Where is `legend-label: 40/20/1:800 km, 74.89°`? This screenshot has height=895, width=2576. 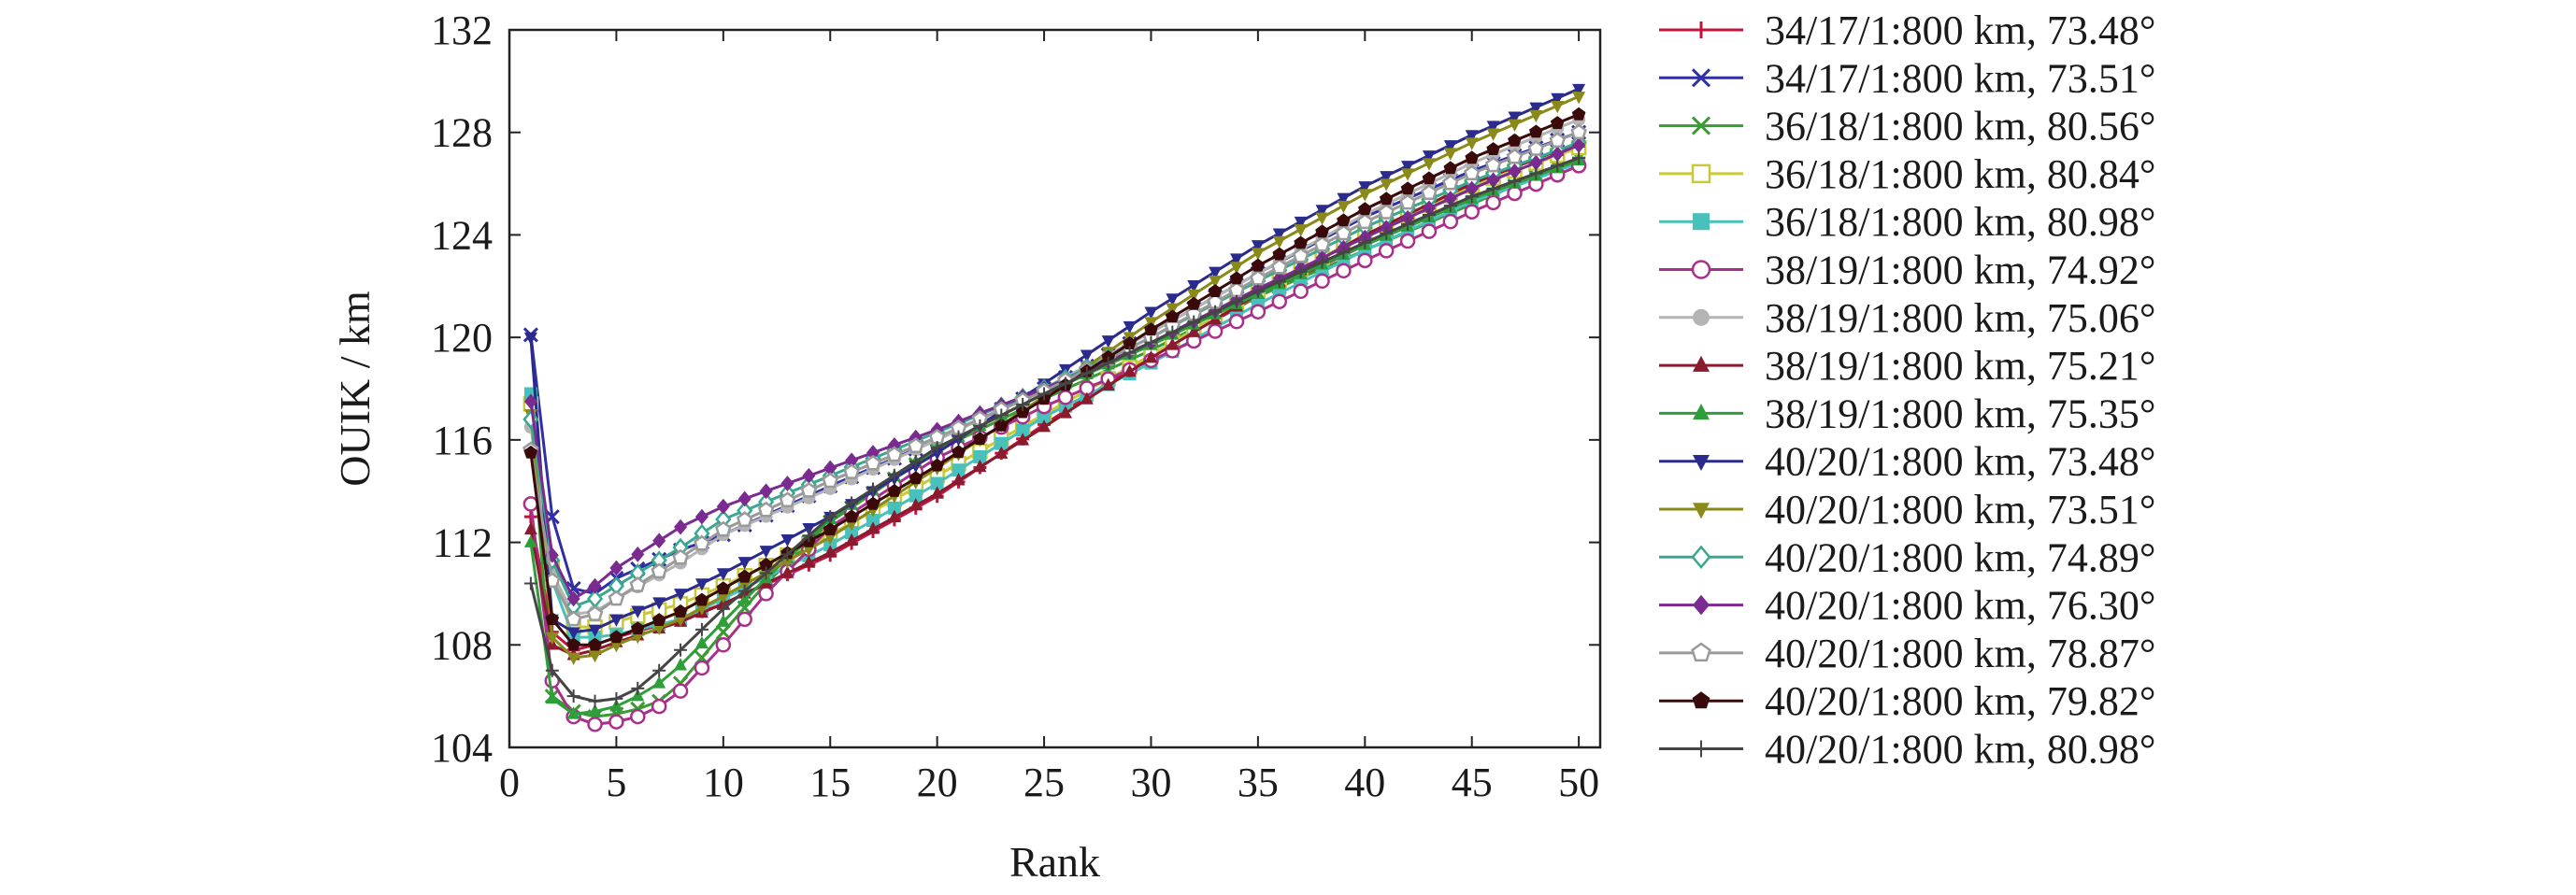 legend-label: 40/20/1:800 km, 74.89° is located at coordinates (1960, 557).